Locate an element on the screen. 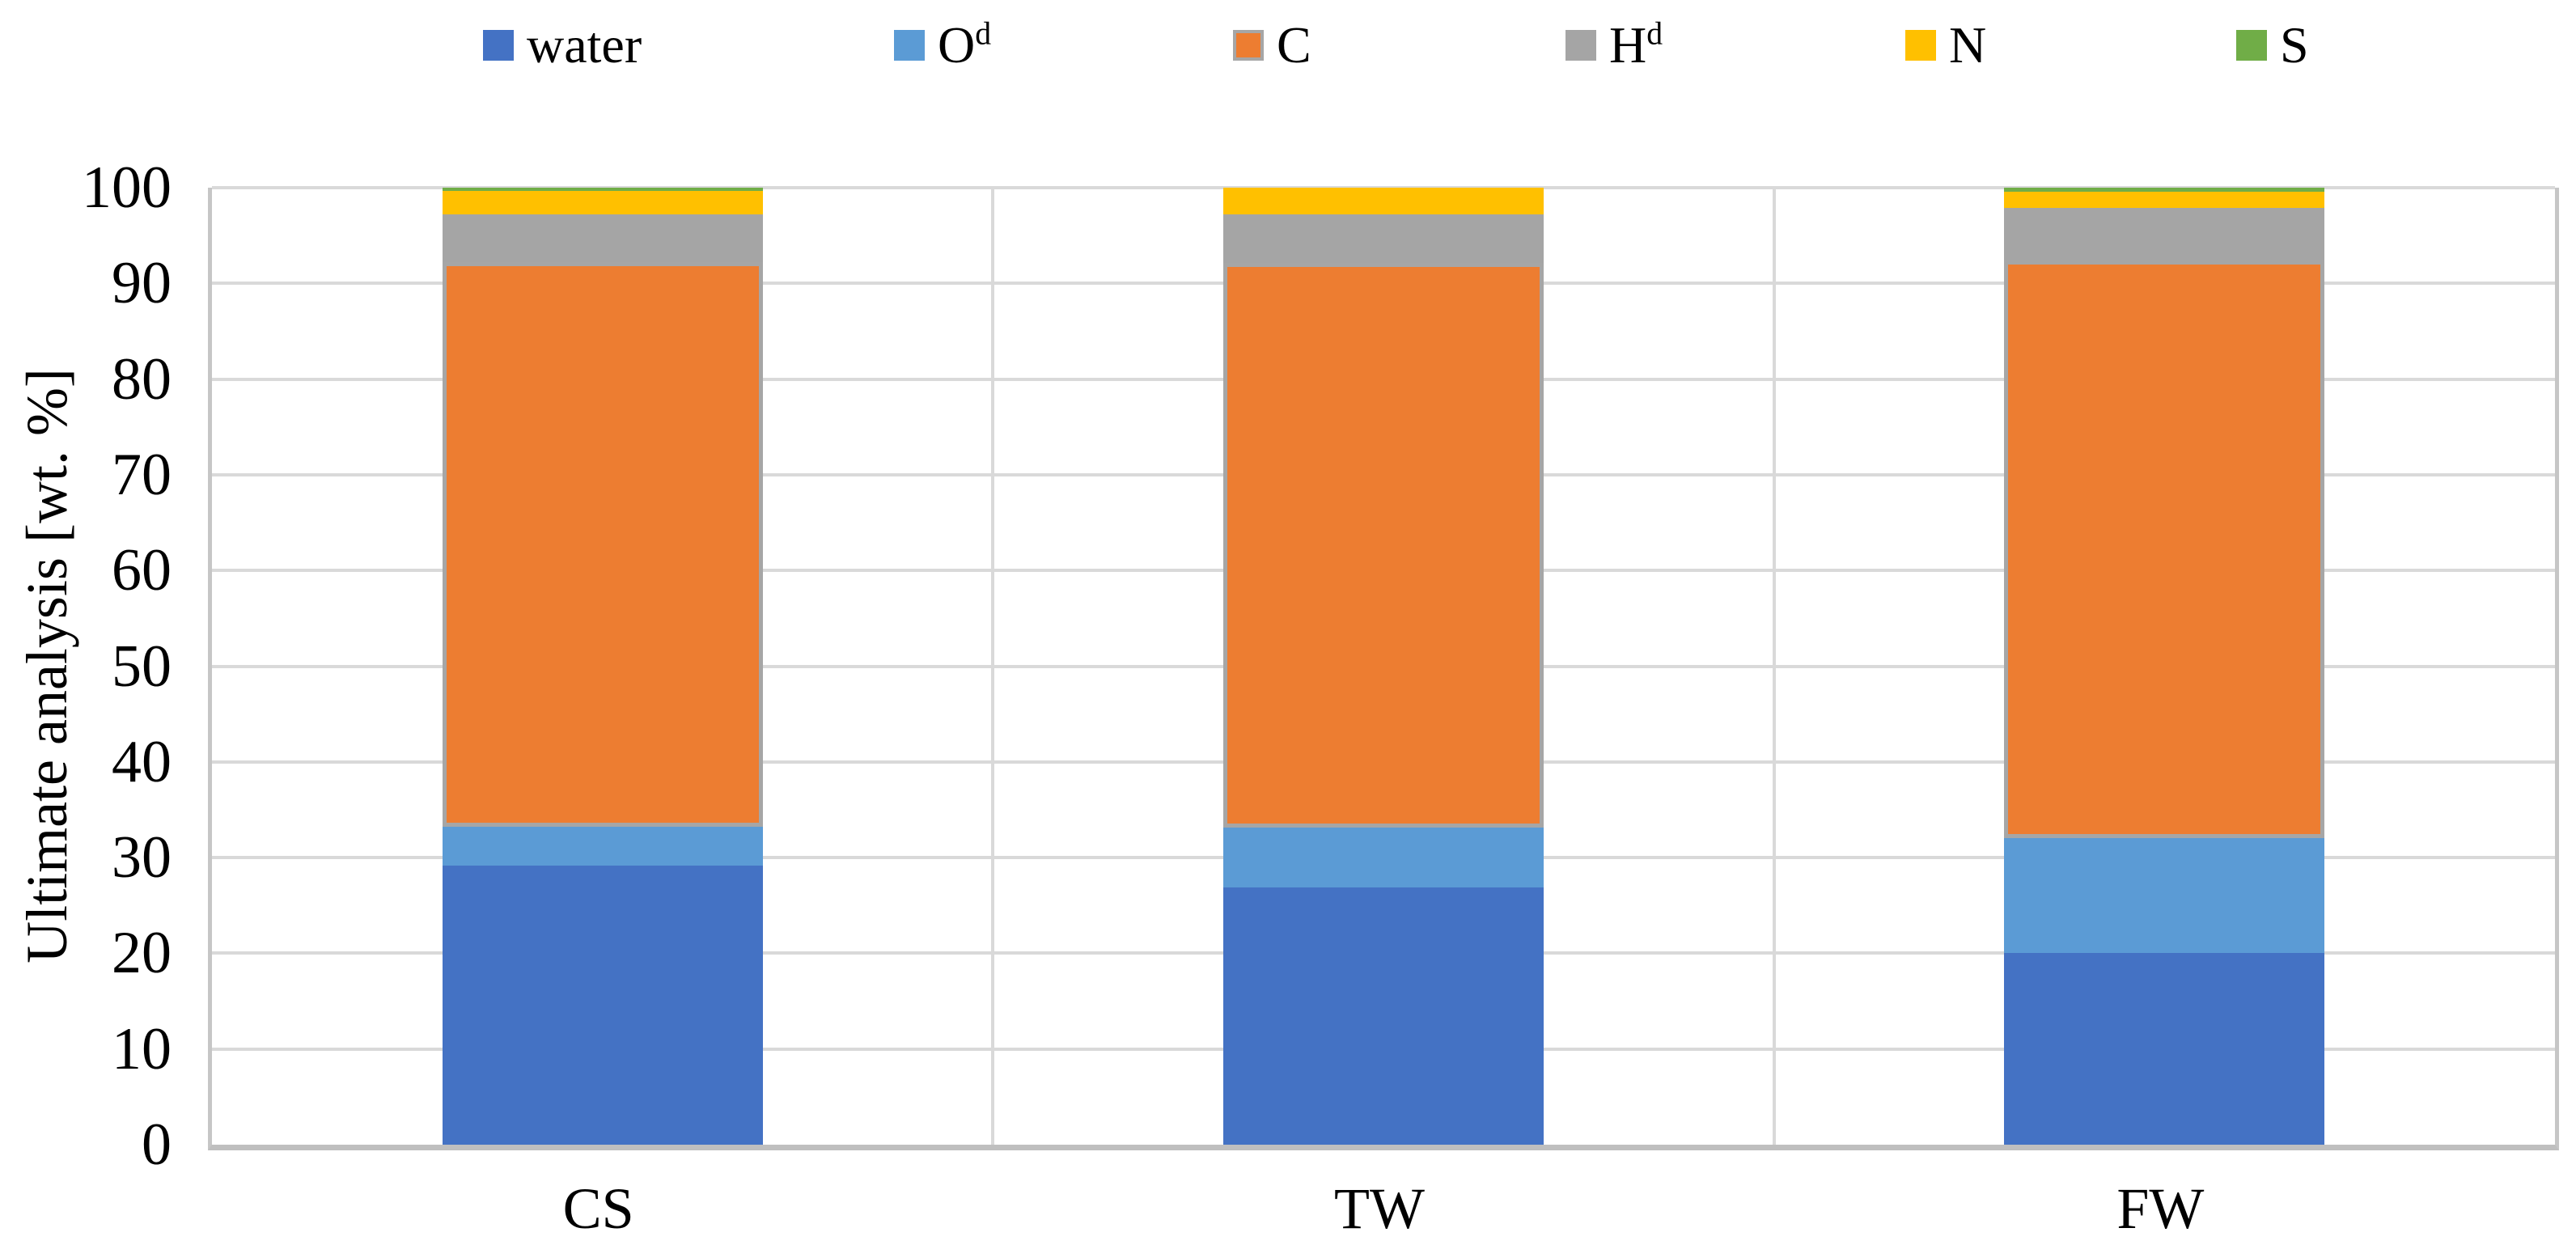 This screenshot has height=1245, width=2576. legend-swatch-hd is located at coordinates (1581, 45).